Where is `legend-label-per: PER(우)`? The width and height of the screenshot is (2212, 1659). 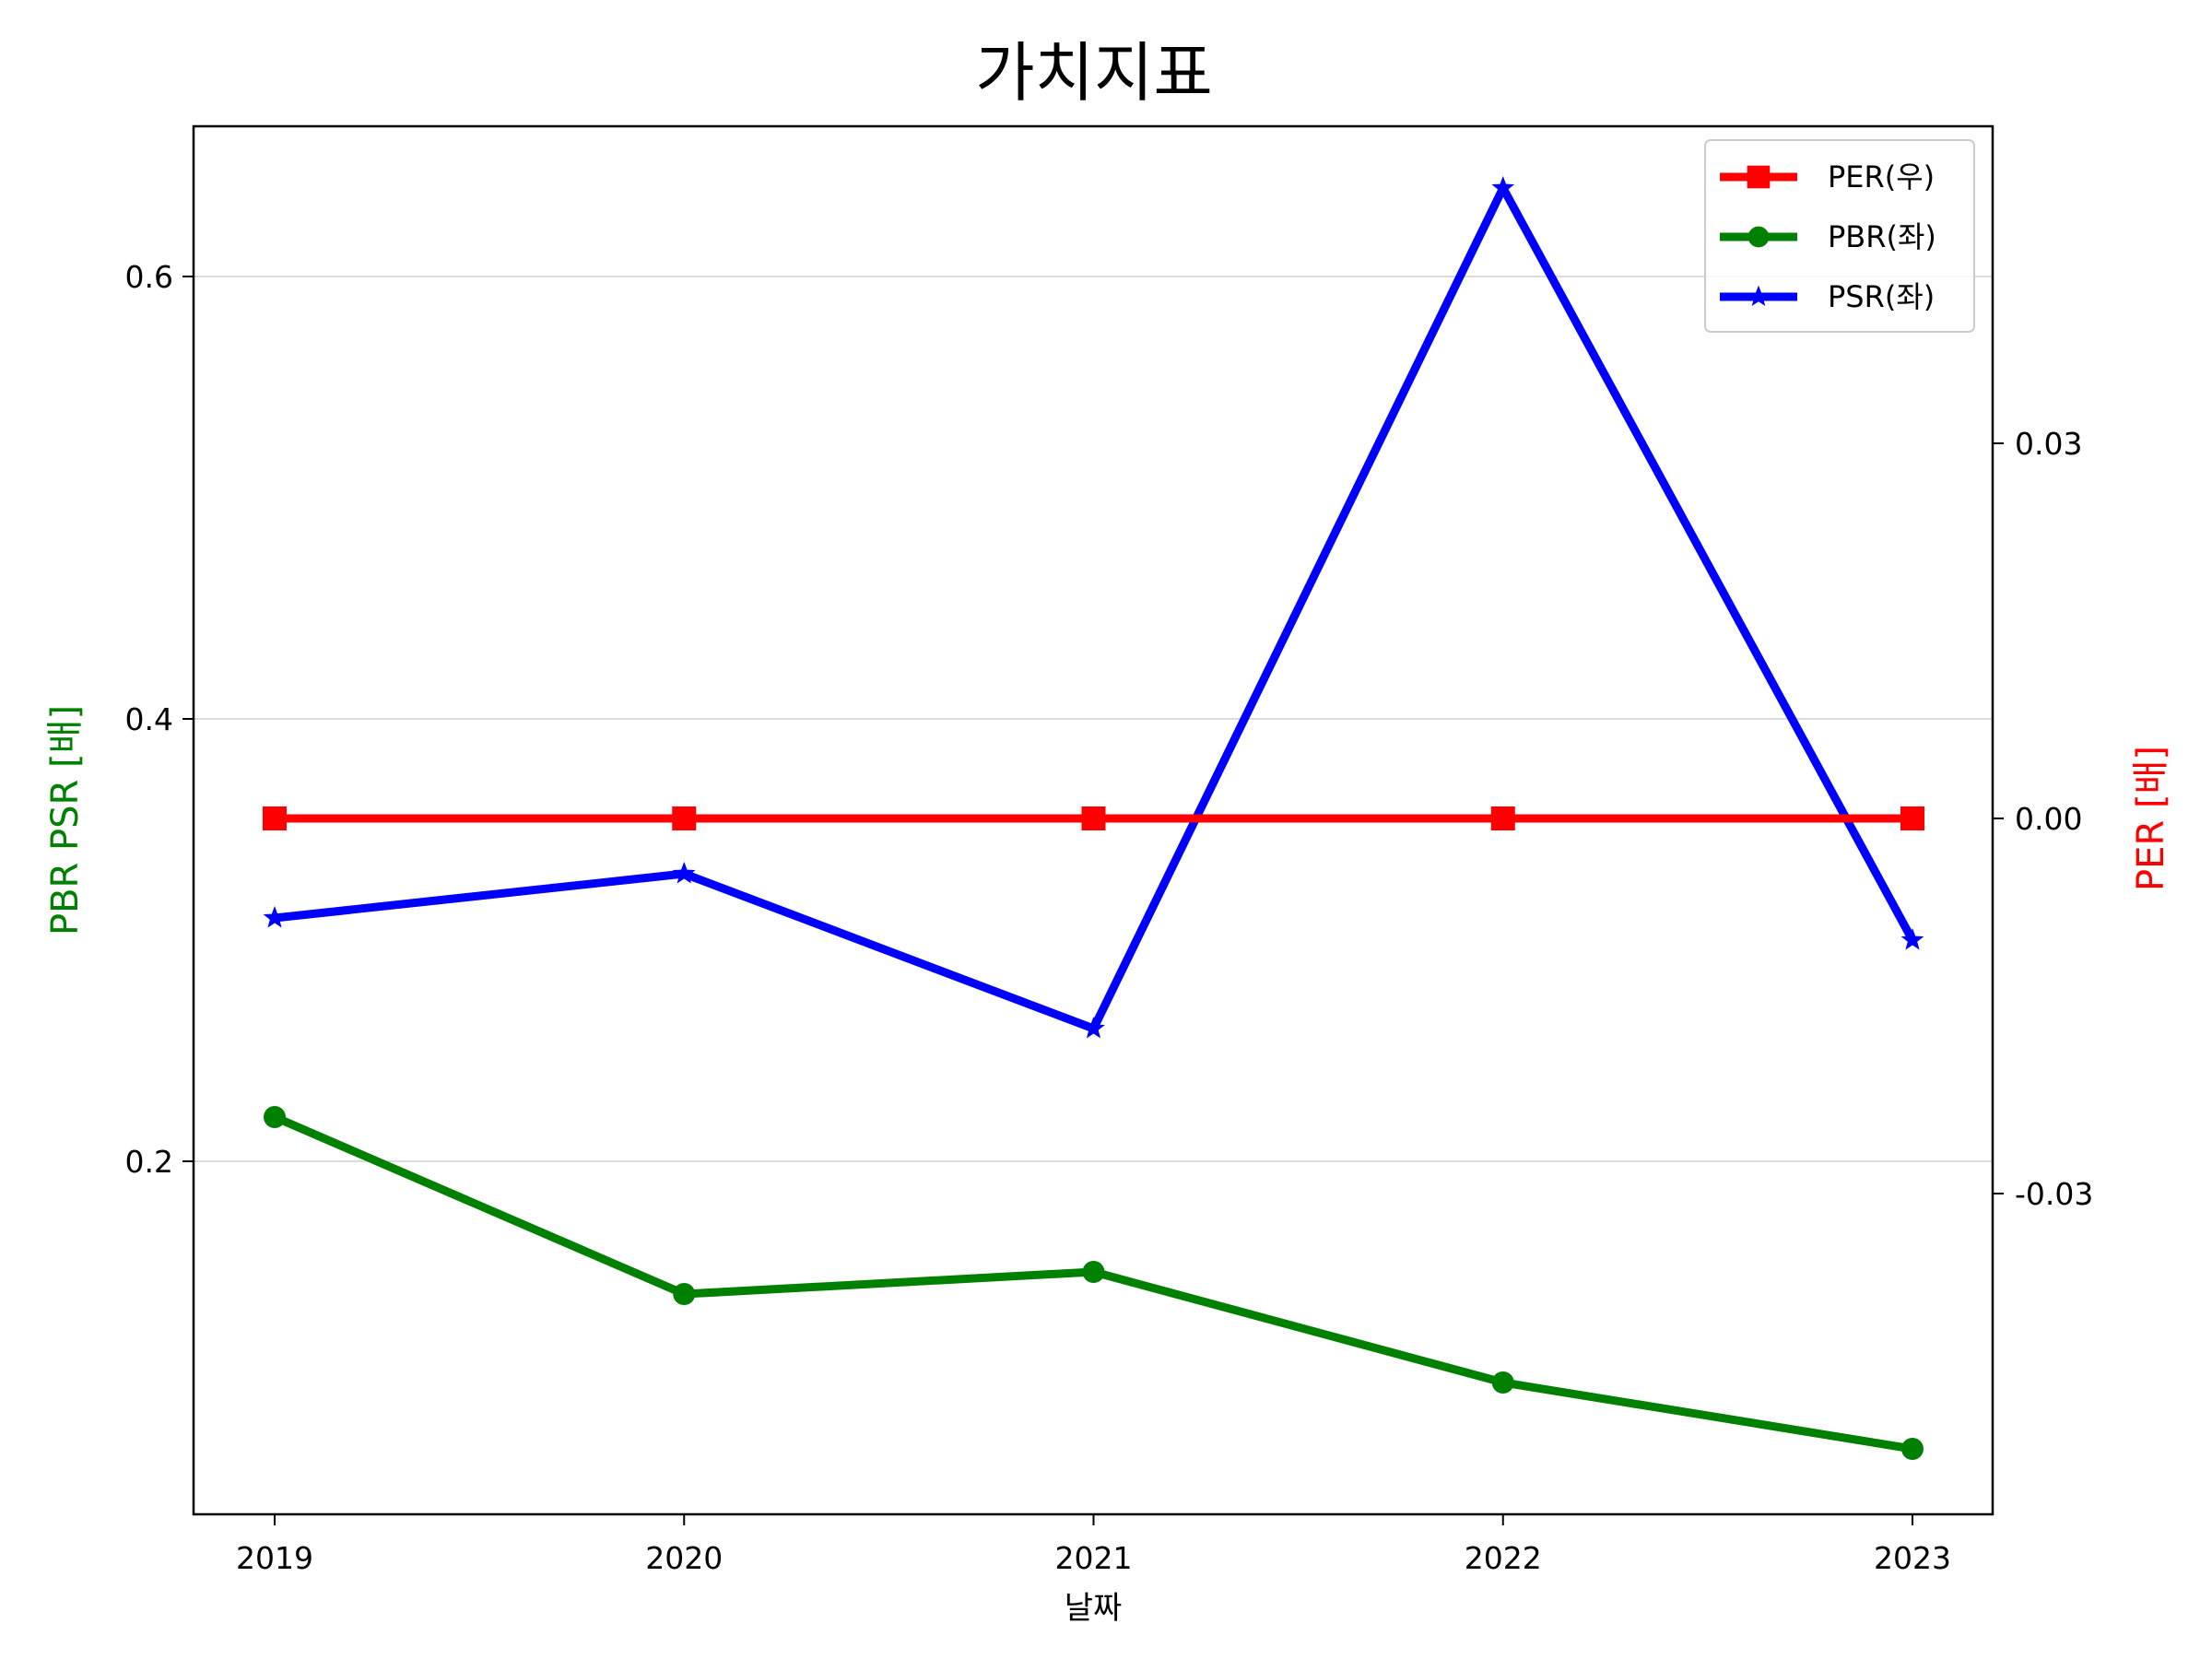 legend-label-per: PER(우) is located at coordinates (1881, 176).